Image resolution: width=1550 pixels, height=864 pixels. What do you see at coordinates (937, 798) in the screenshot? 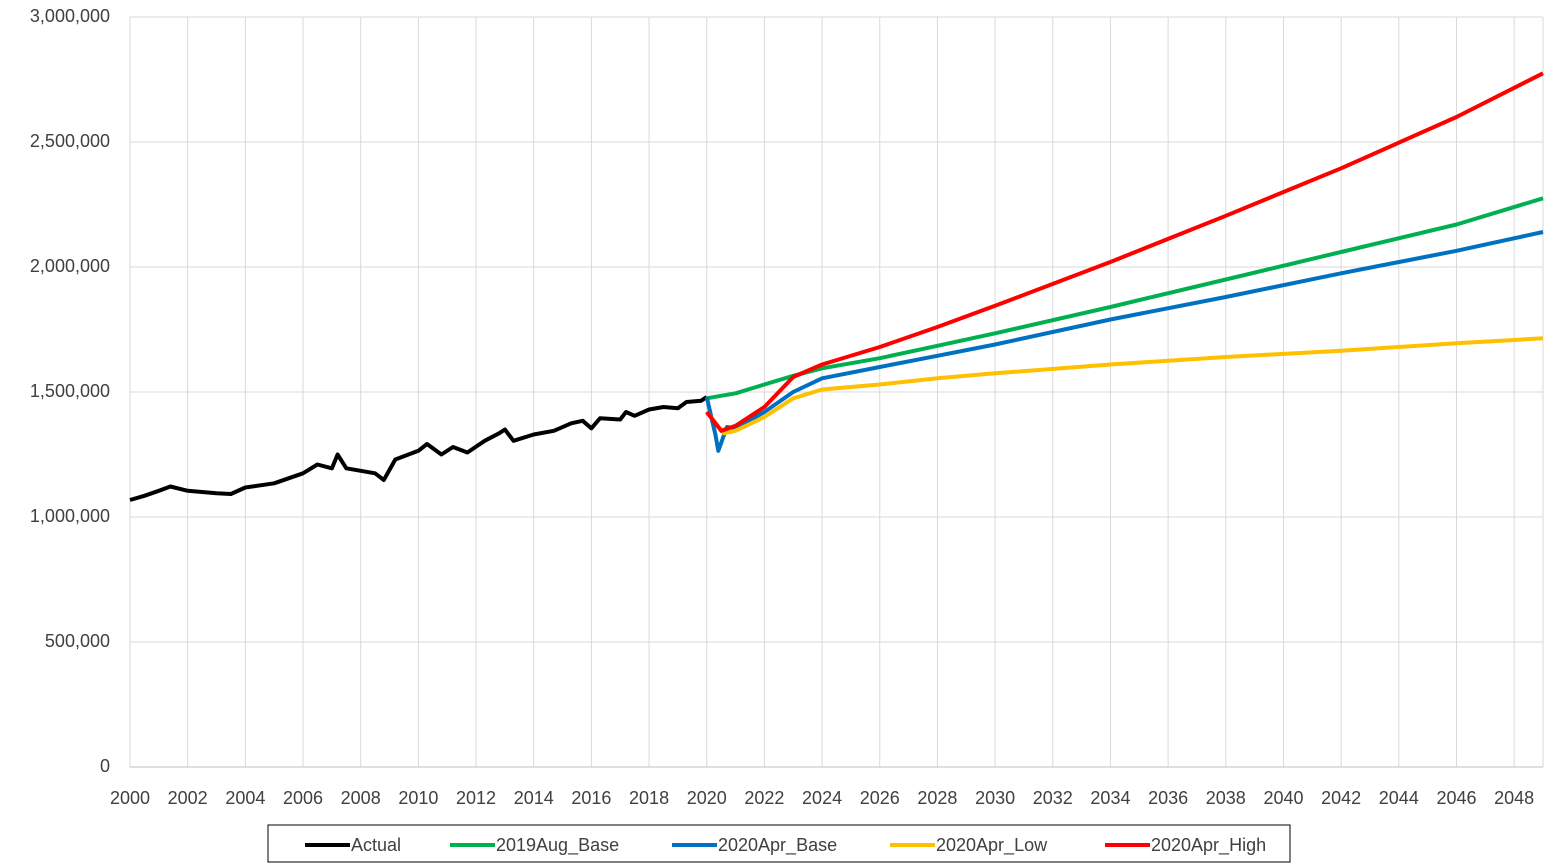
I see `x-tick-label: 2028` at bounding box center [937, 798].